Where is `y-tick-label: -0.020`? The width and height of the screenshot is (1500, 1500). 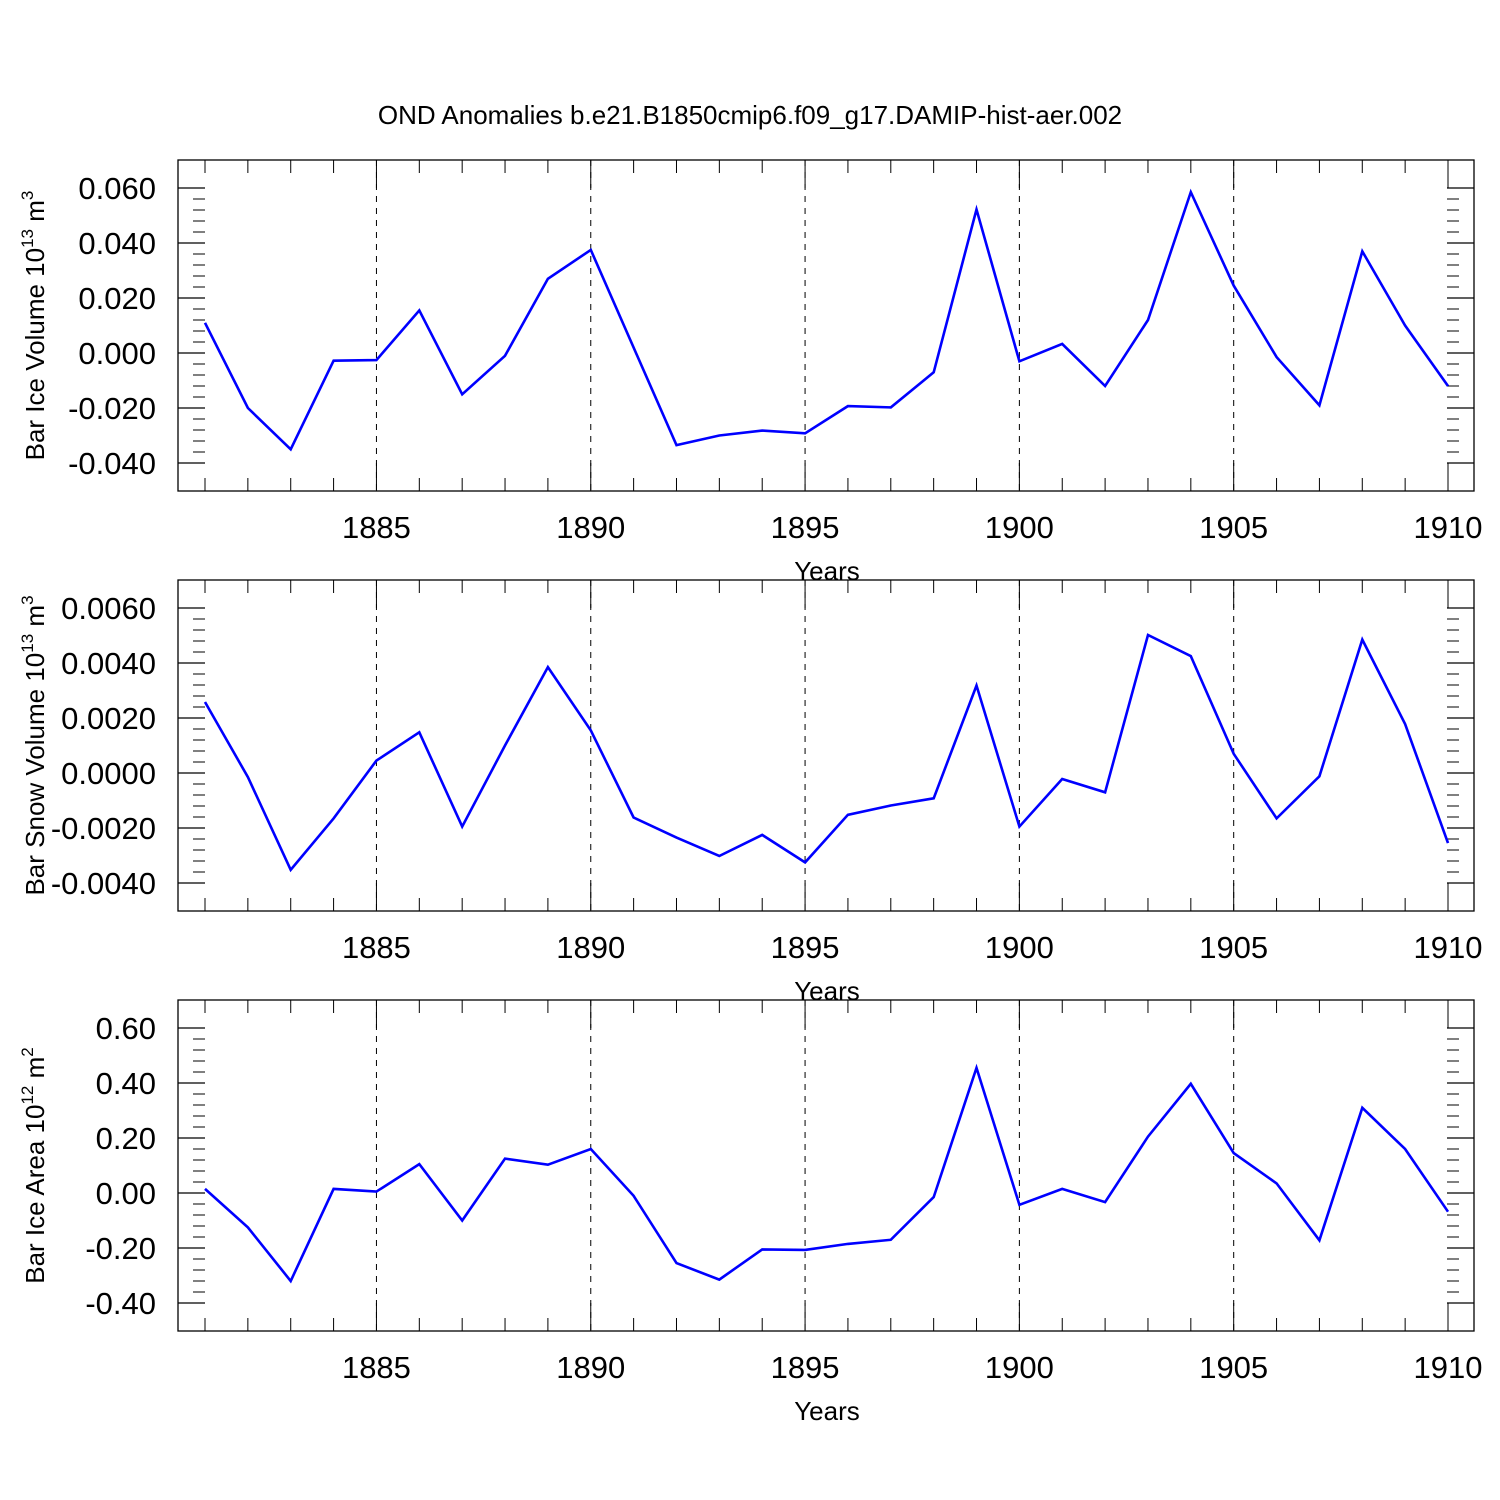 y-tick-label: -0.020 is located at coordinates (112, 408).